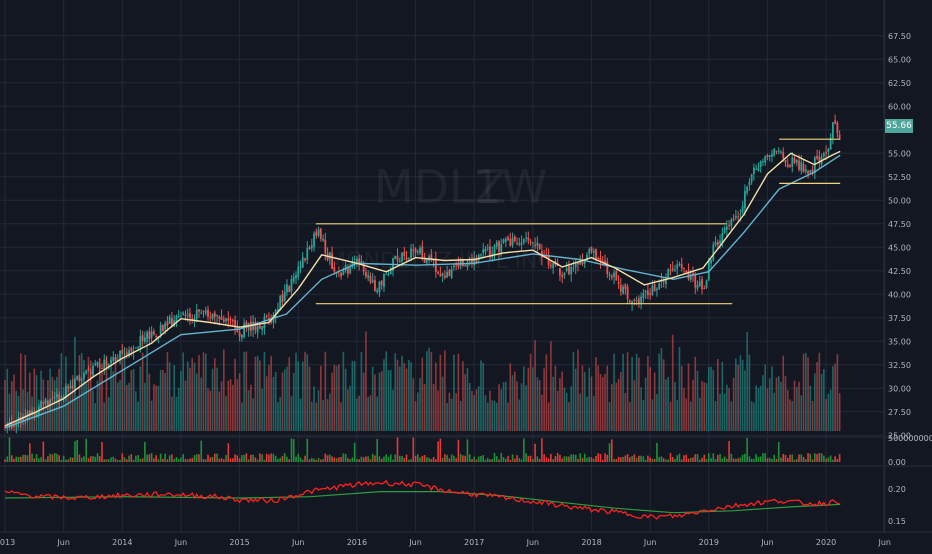 The image size is (932, 554). What do you see at coordinates (533, 542) in the screenshot?
I see `time-tick-label: Jun` at bounding box center [533, 542].